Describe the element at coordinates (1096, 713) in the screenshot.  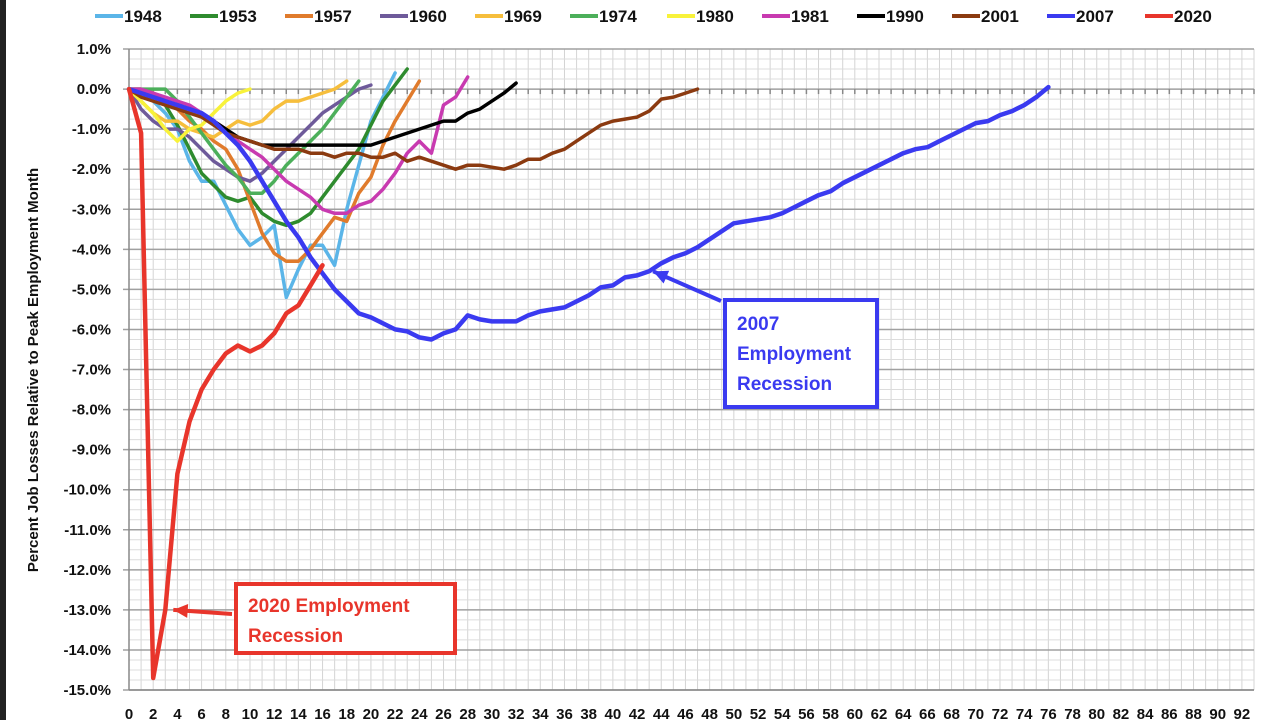
I see `x-tick-label: 80` at that location.